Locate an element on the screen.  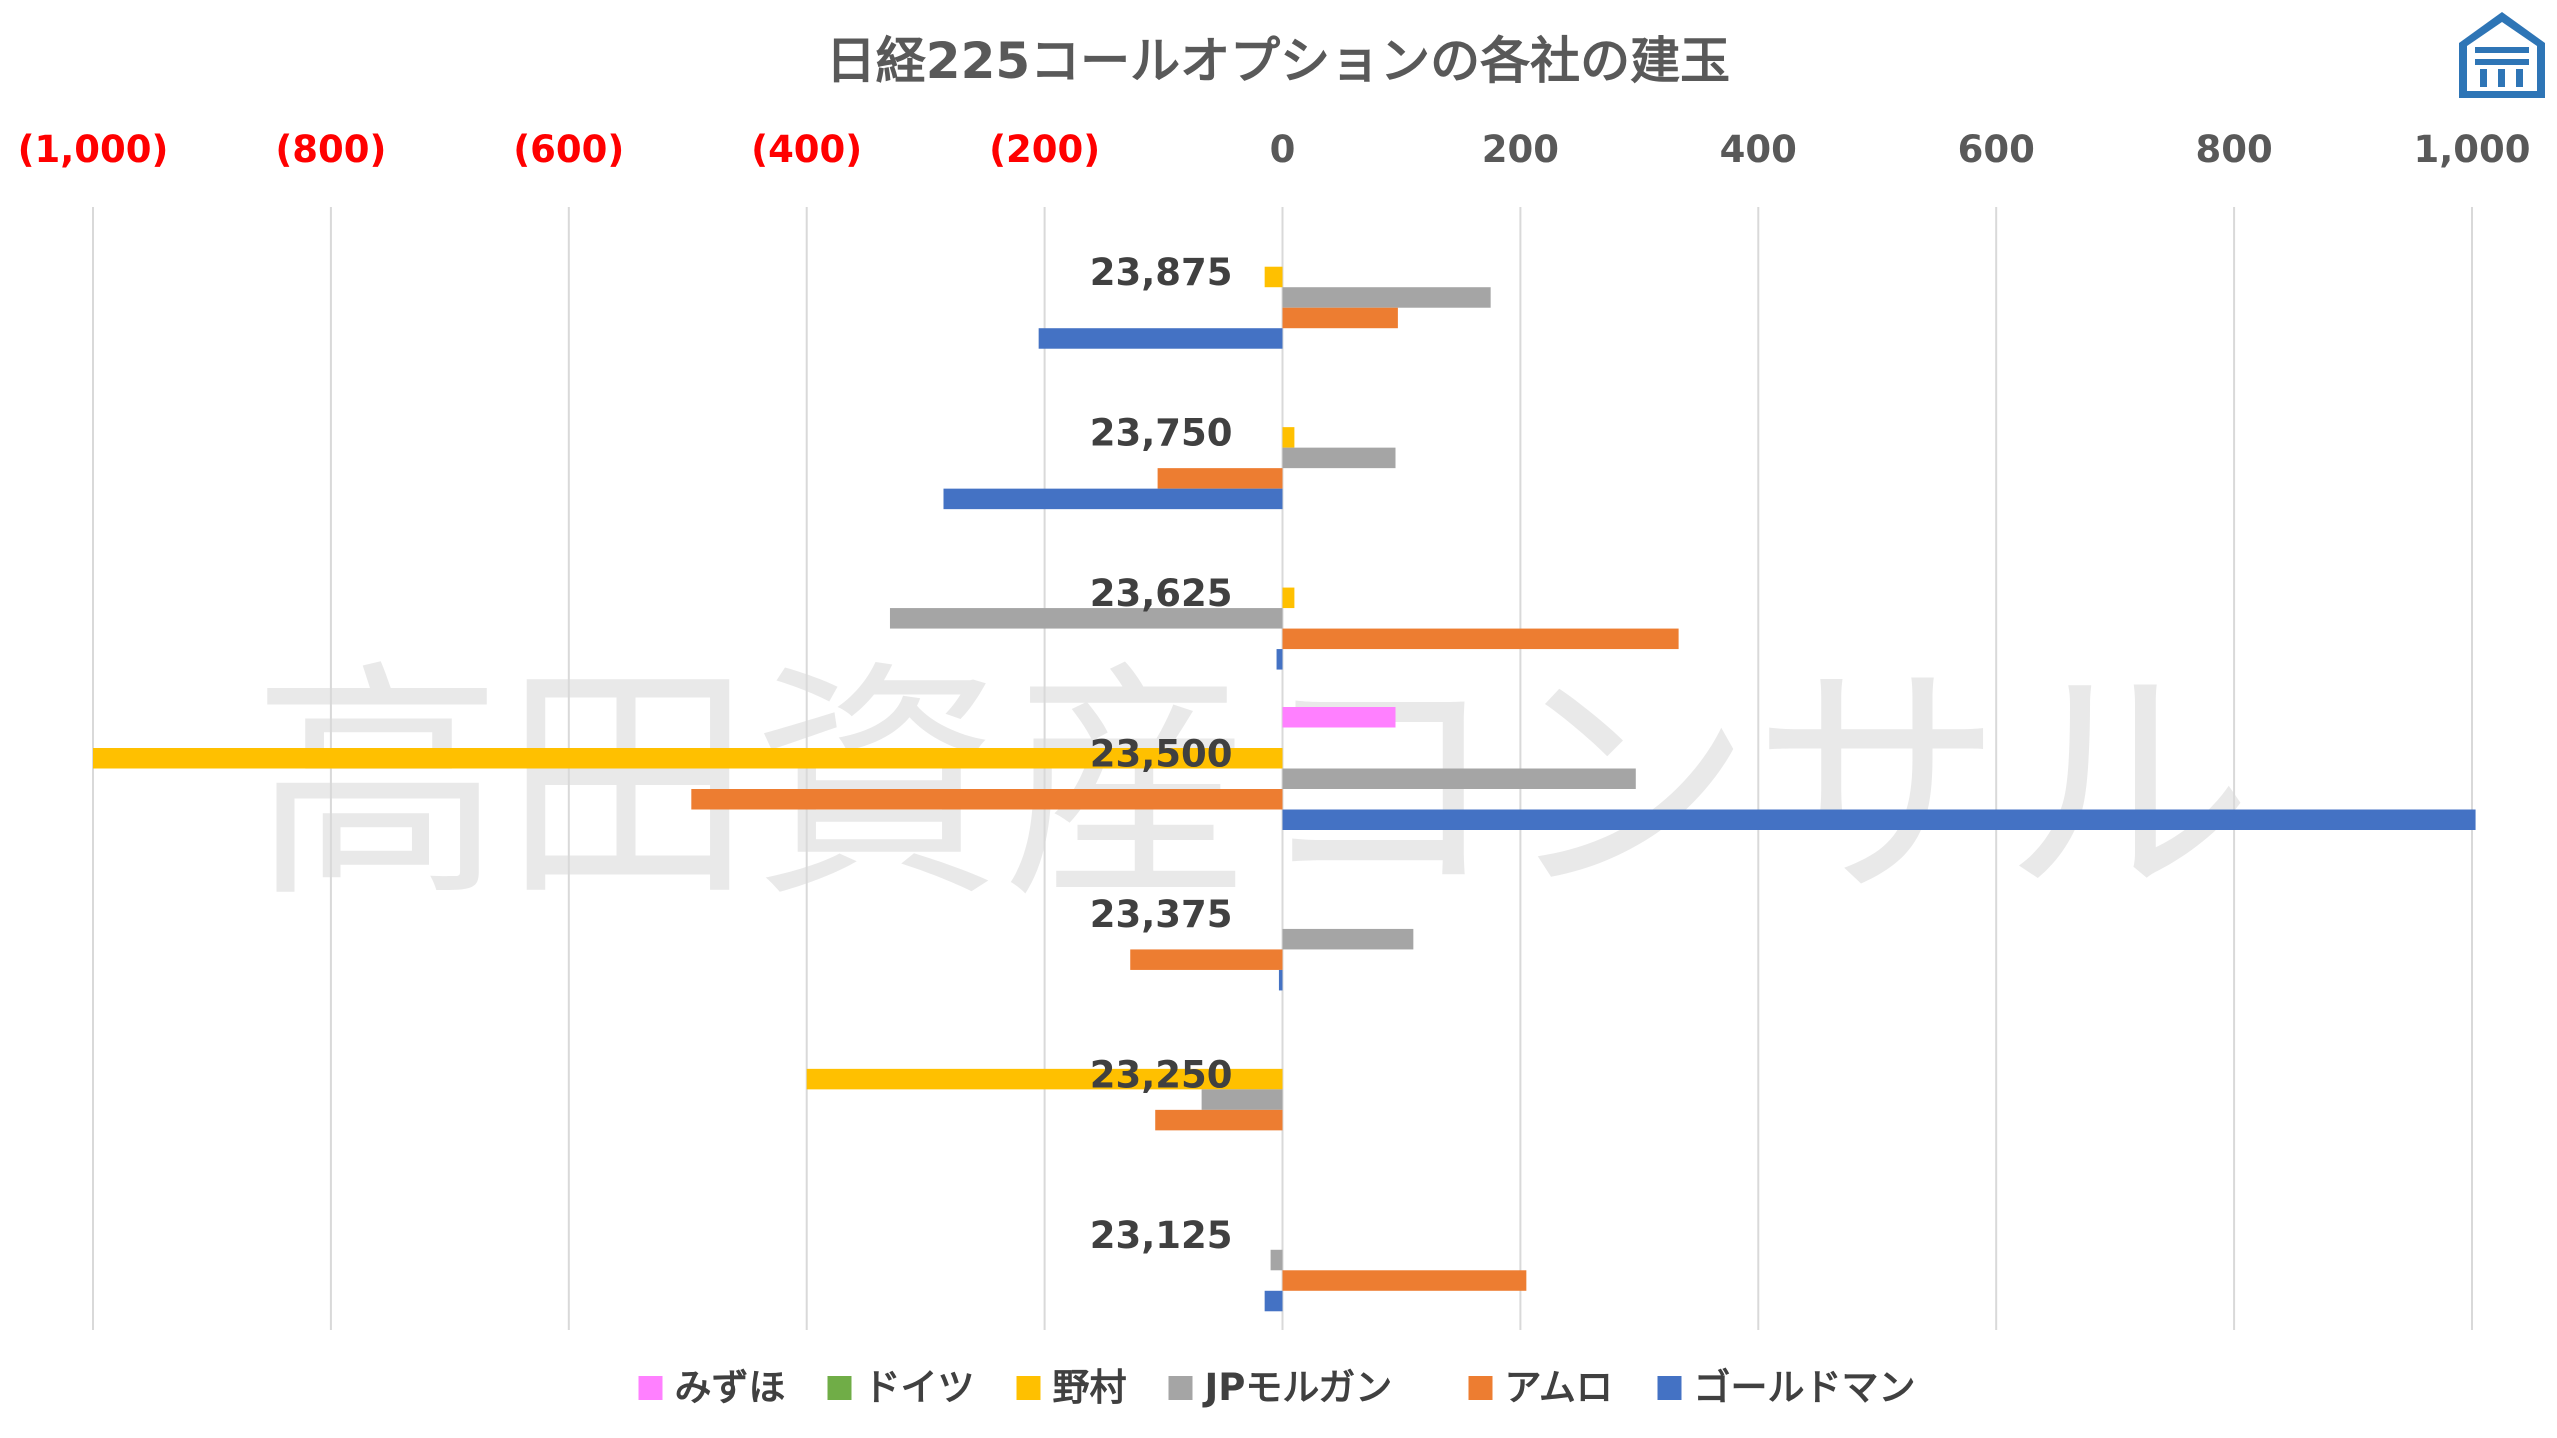
x-tick-label: 200 is located at coordinates (1520, 149).